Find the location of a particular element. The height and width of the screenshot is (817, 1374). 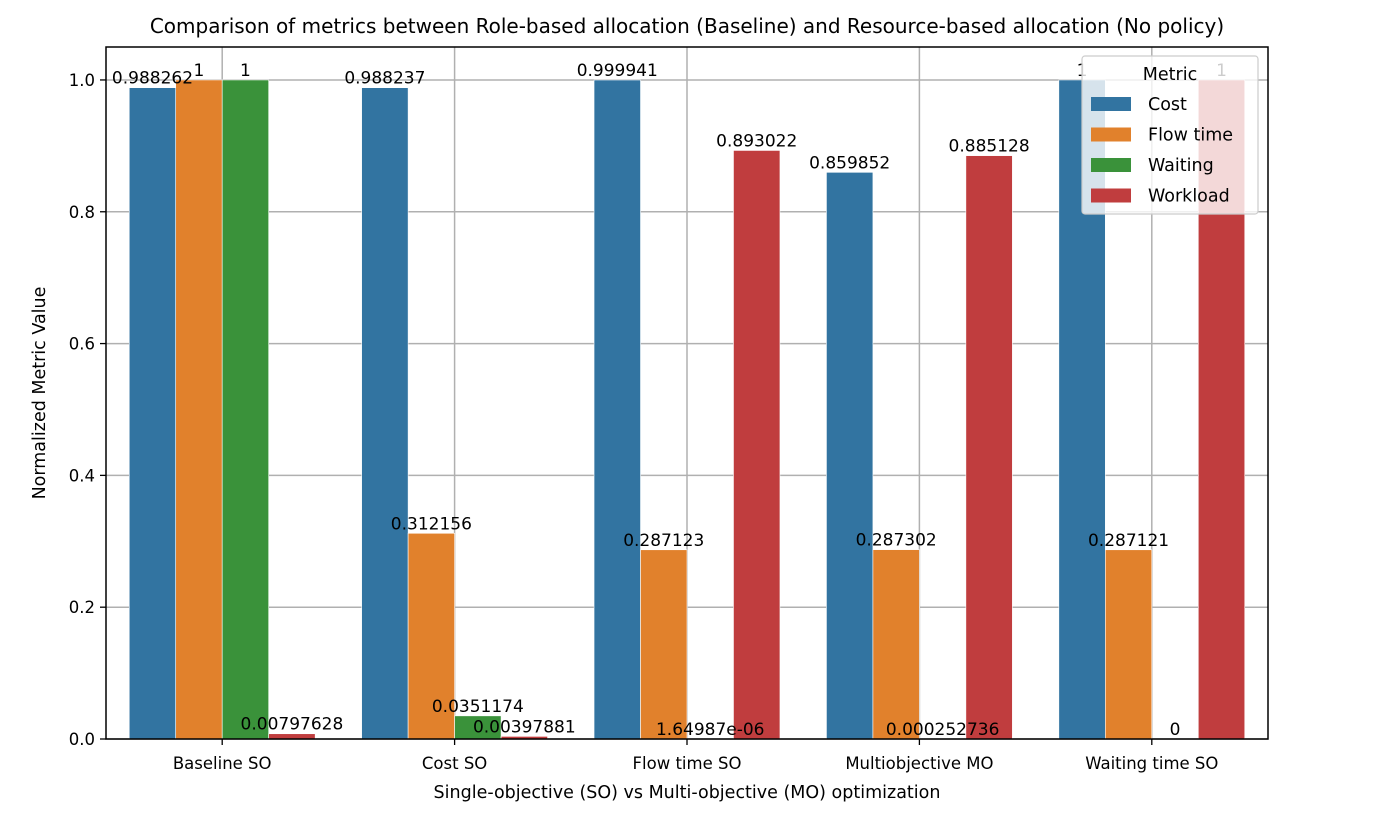

bar-value-label: 0.893022 is located at coordinates (756, 141).